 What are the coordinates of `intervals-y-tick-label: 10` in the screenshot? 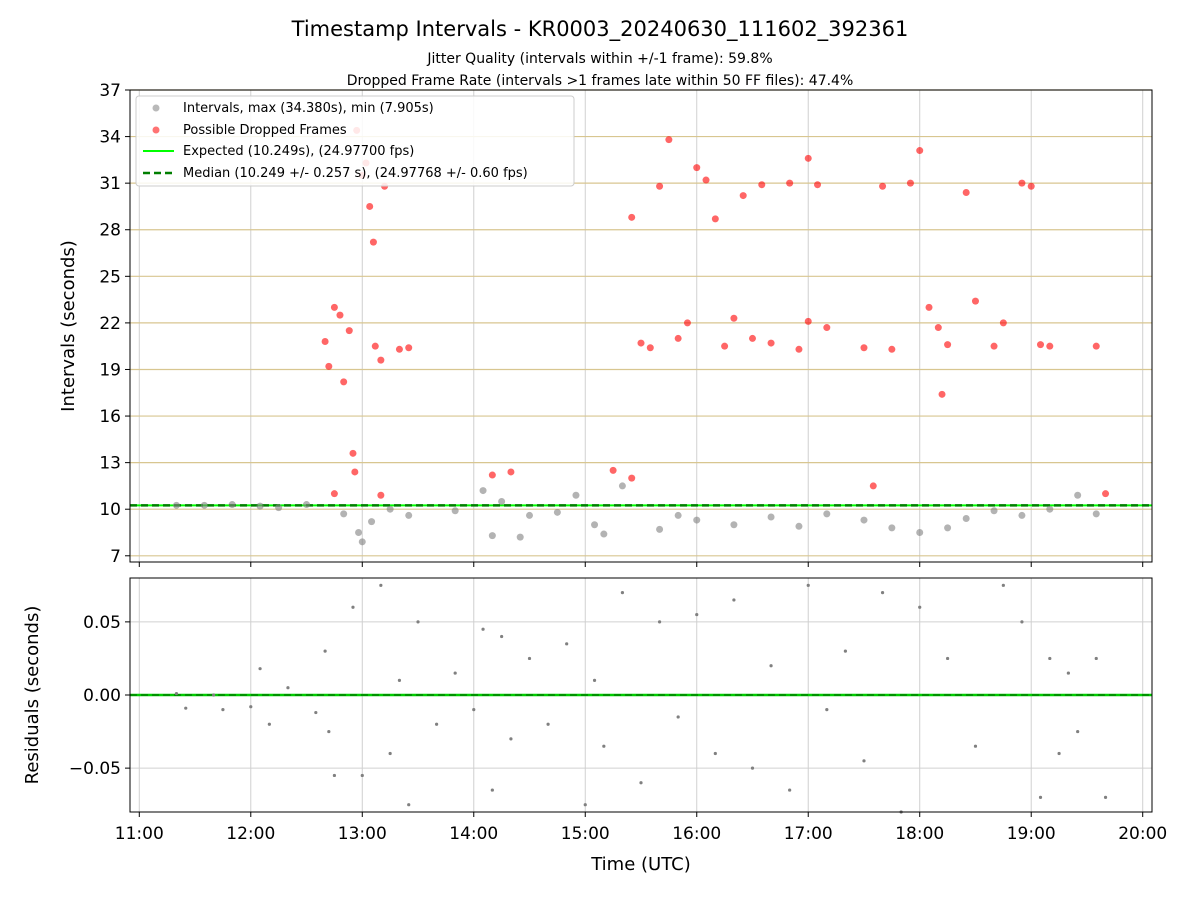 It's located at (110, 510).